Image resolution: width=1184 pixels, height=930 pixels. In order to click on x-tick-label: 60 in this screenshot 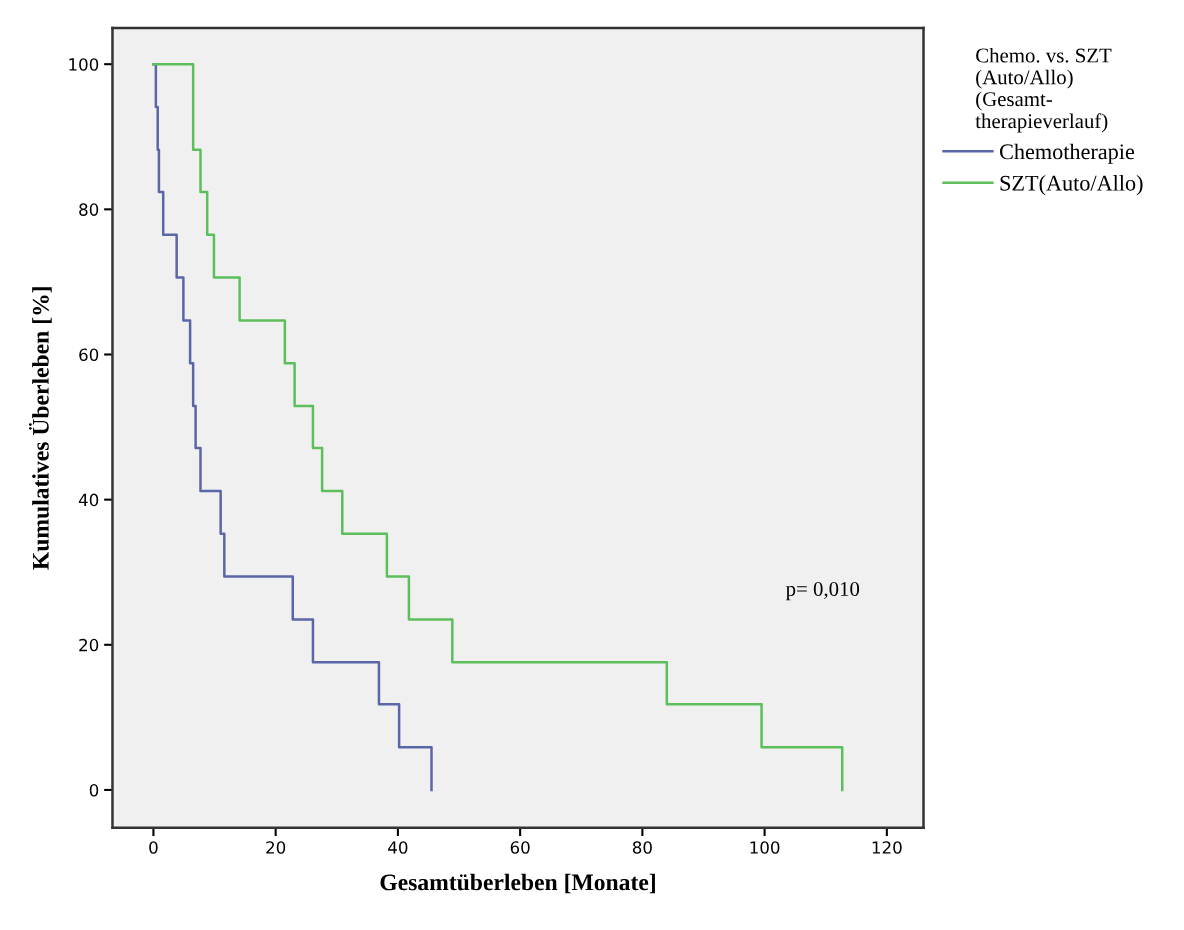, I will do `click(520, 847)`.